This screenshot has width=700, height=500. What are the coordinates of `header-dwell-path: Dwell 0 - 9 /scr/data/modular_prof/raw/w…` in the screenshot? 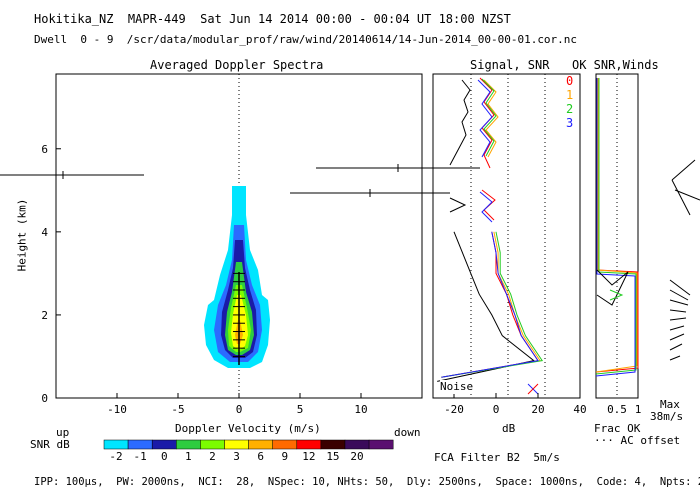 It's located at (306, 39).